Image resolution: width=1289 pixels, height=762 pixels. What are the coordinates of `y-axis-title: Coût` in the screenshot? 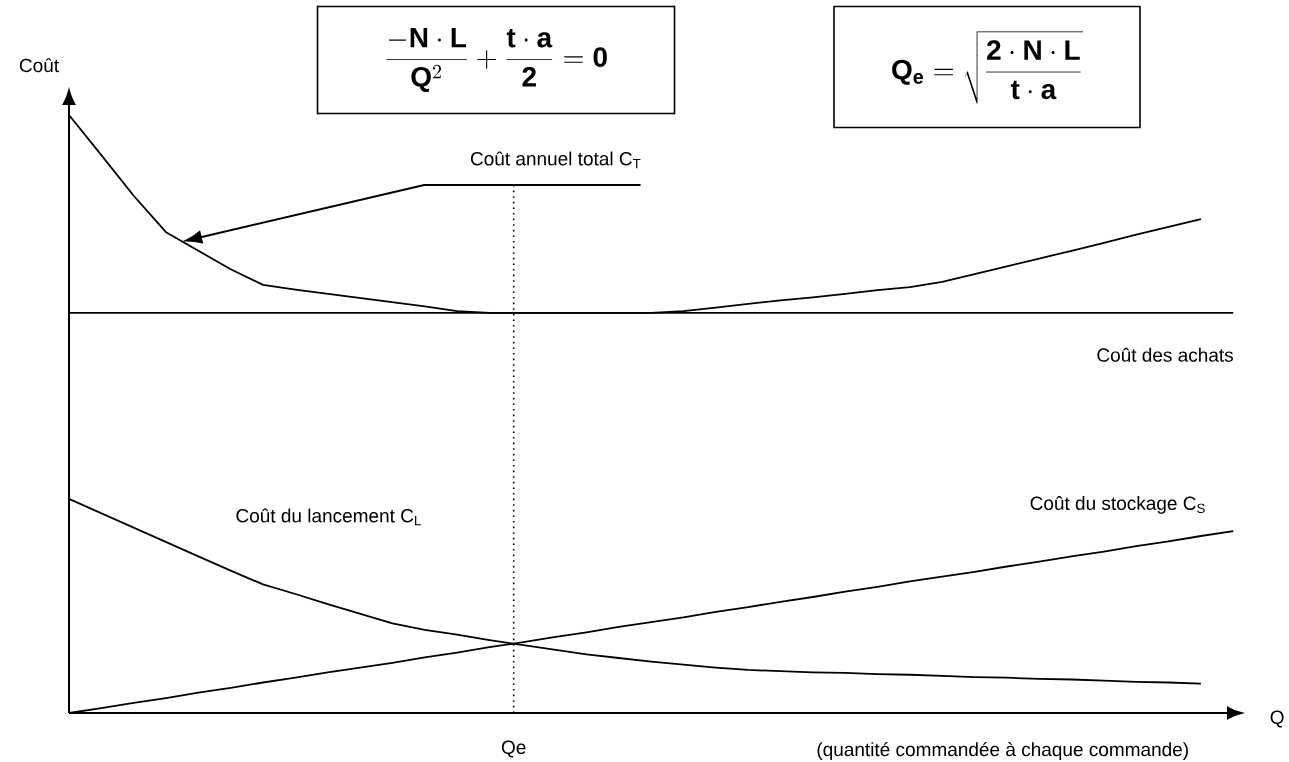 It's located at (39, 65).